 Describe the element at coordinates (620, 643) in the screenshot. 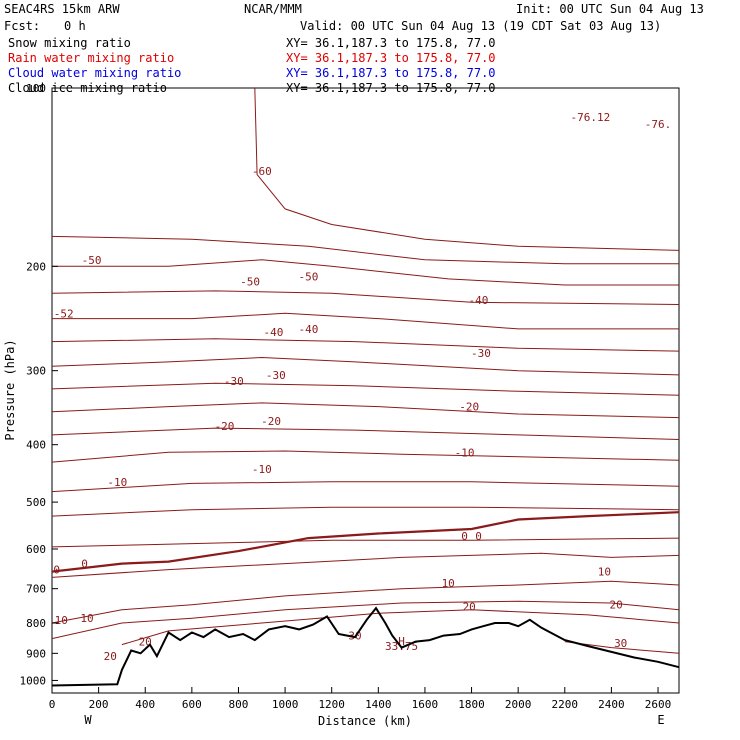

I see `contour-label: 30` at that location.